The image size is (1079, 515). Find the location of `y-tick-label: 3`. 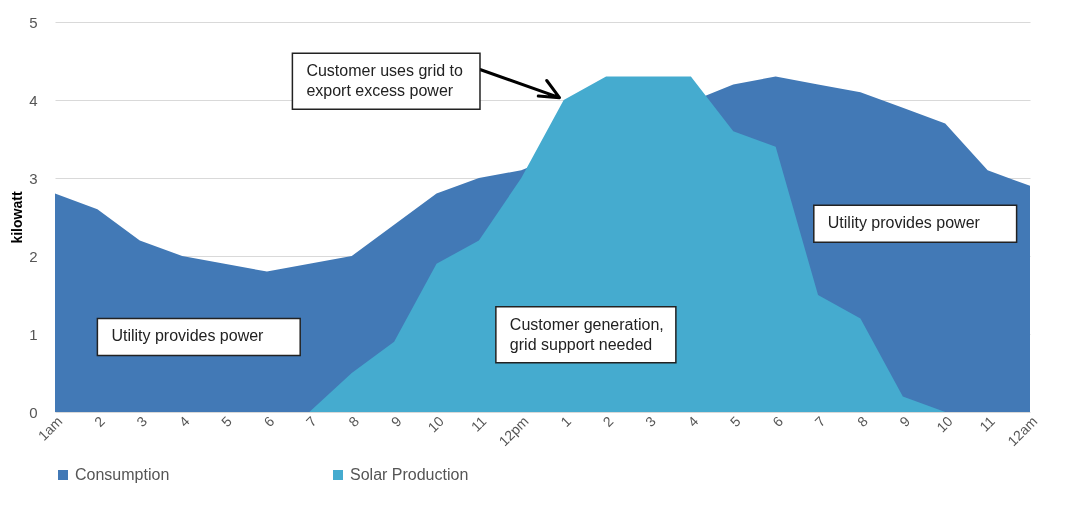

y-tick-label: 3 is located at coordinates (33, 178).